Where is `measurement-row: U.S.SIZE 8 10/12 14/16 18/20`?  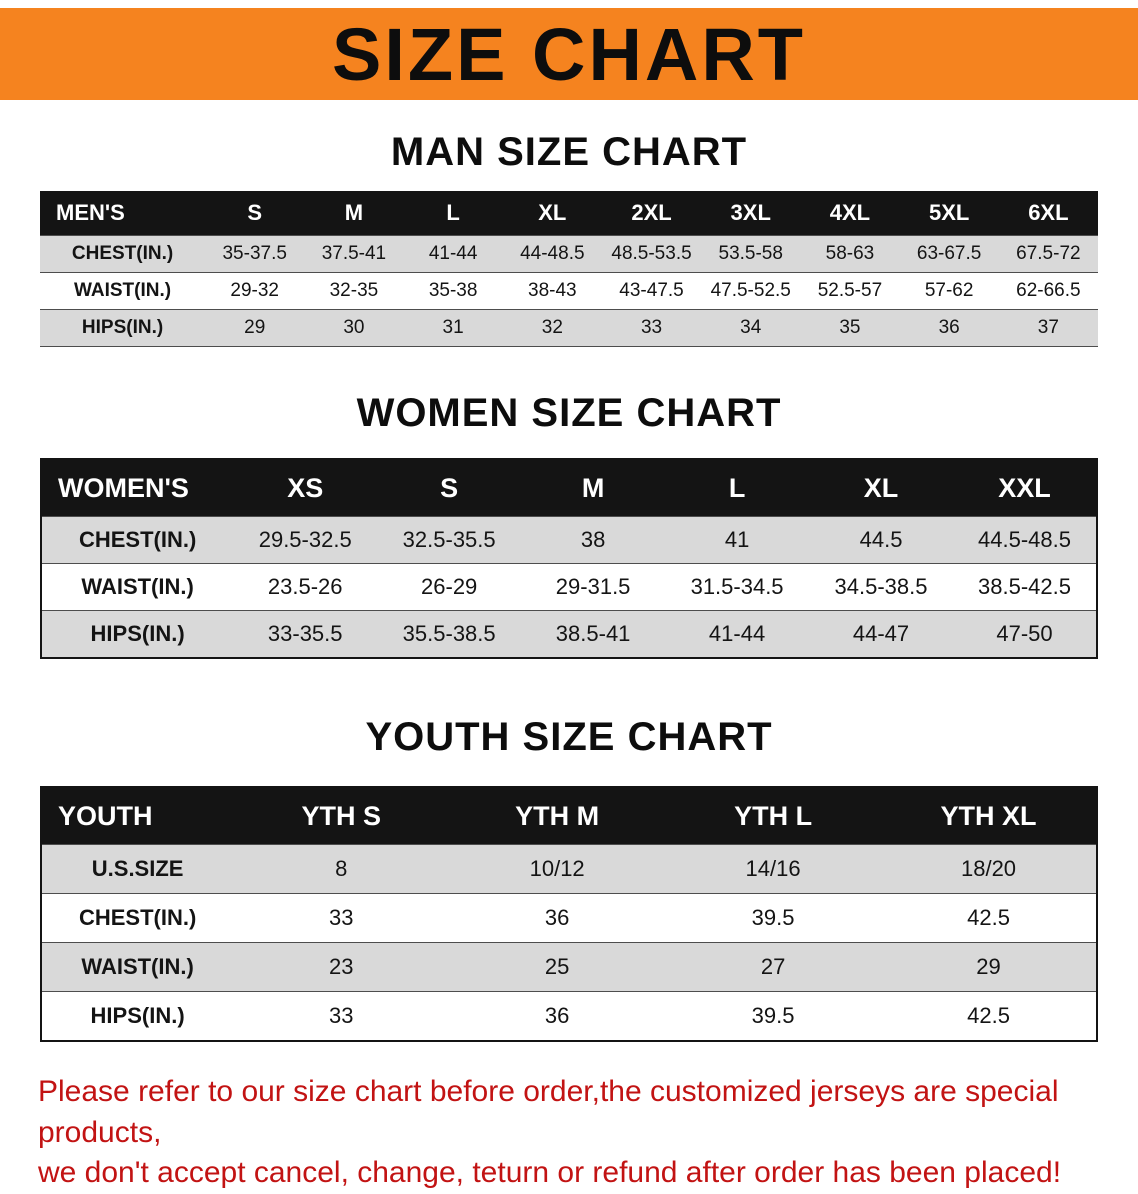 measurement-row: U.S.SIZE 8 10/12 14/16 18/20 is located at coordinates (569, 869).